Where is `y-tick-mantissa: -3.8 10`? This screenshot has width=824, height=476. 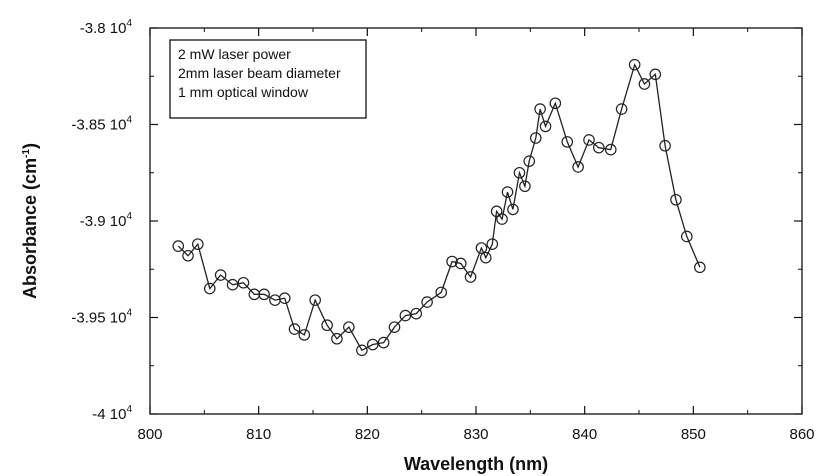
y-tick-mantissa: -3.8 10 is located at coordinates (103, 28).